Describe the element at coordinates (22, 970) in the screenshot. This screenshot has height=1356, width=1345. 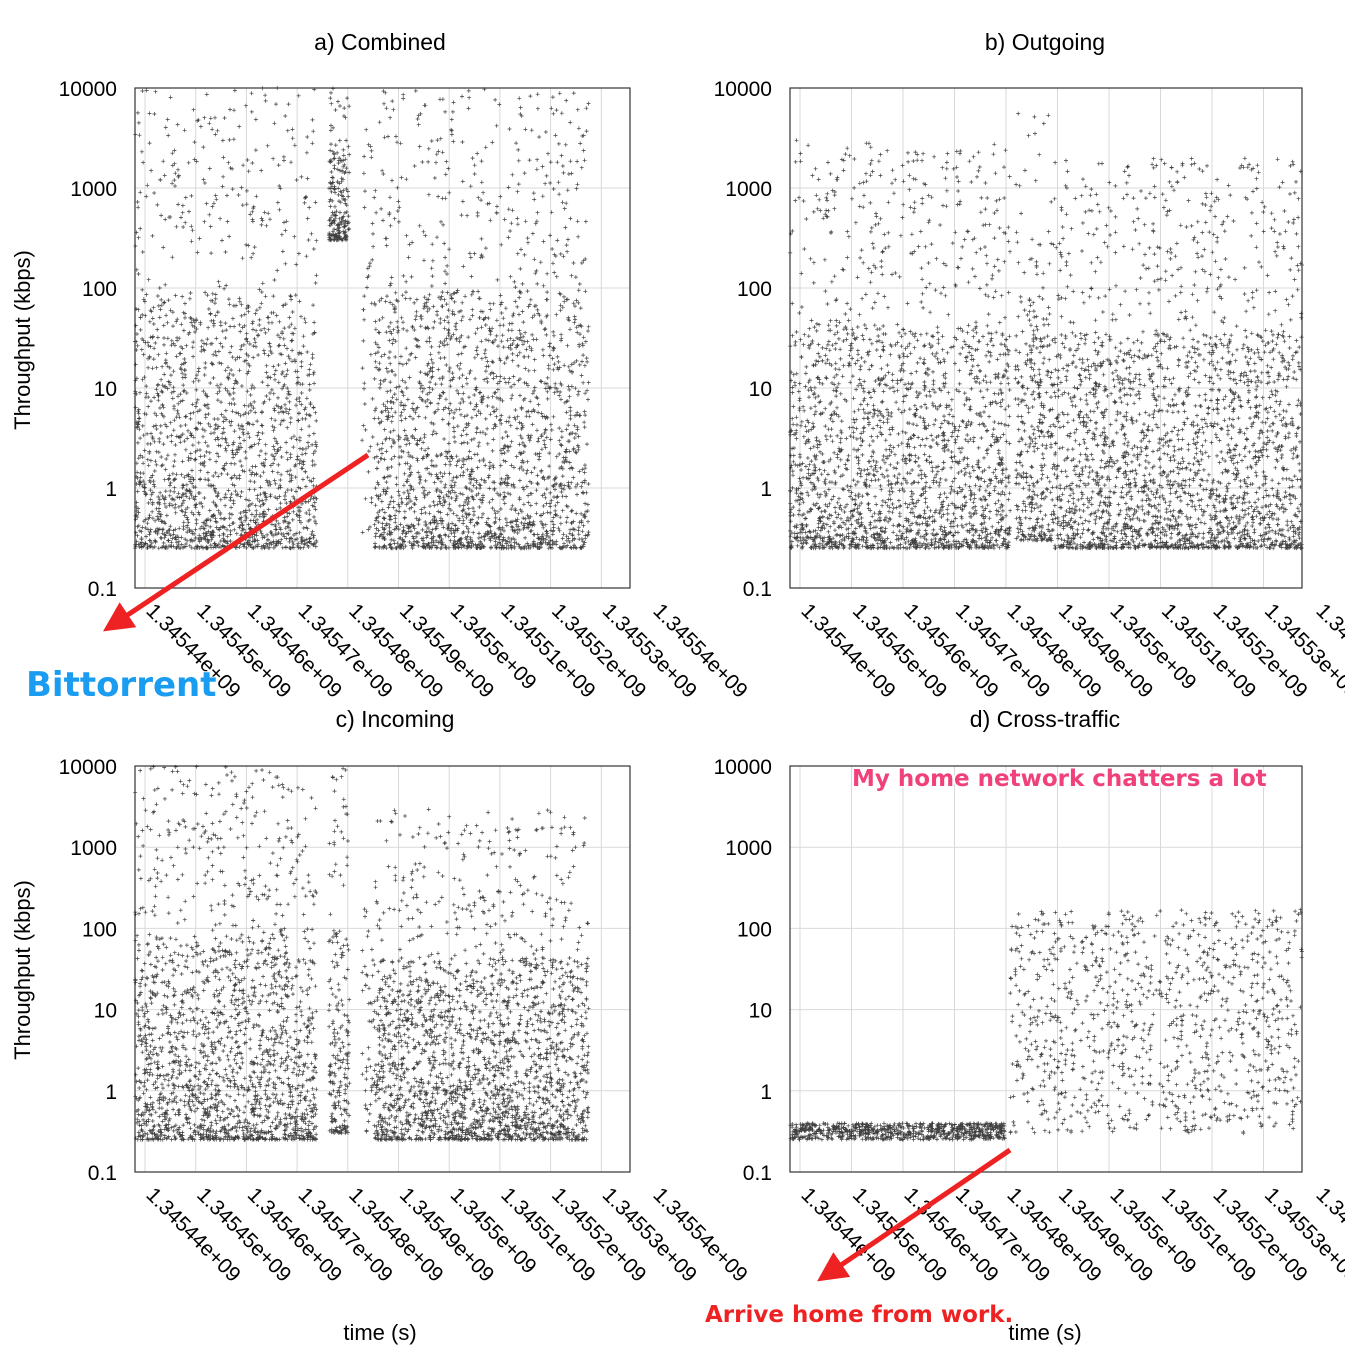
I see `y-axis-label-incoming: Throughput (kbps)` at that location.